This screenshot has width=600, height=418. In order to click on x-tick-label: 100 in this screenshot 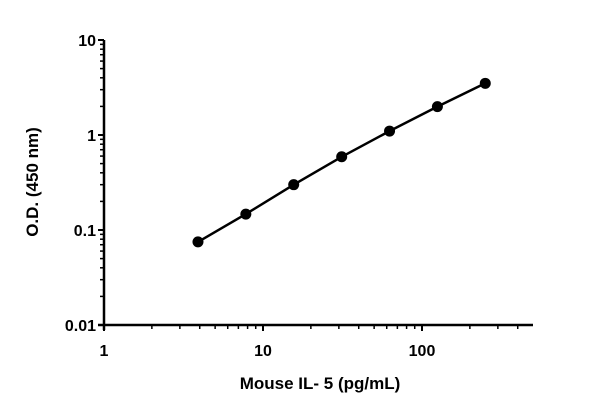, I will do `click(422, 351)`.